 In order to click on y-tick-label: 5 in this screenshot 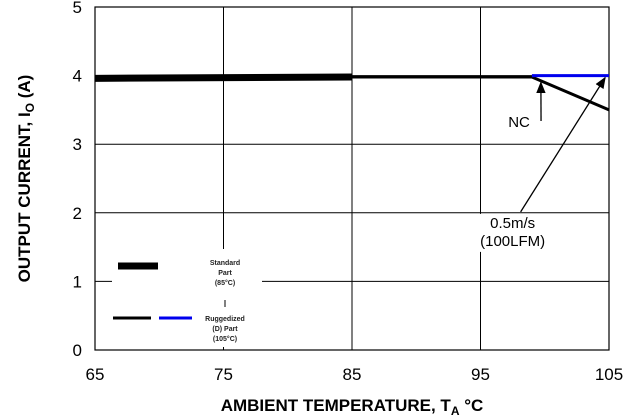, I will do `click(77, 8)`.